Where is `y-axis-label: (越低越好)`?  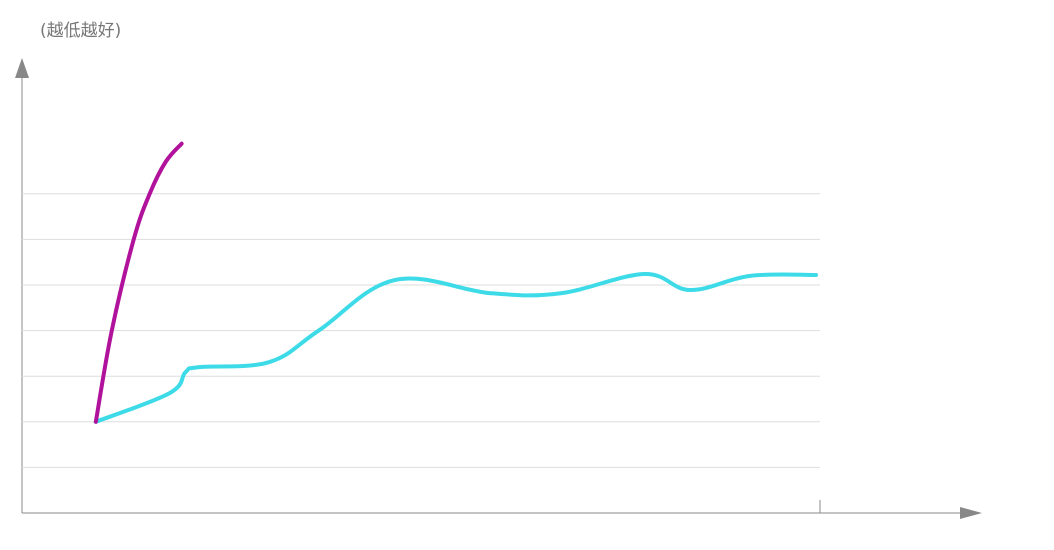 y-axis-label: (越低越好) is located at coordinates (80, 31).